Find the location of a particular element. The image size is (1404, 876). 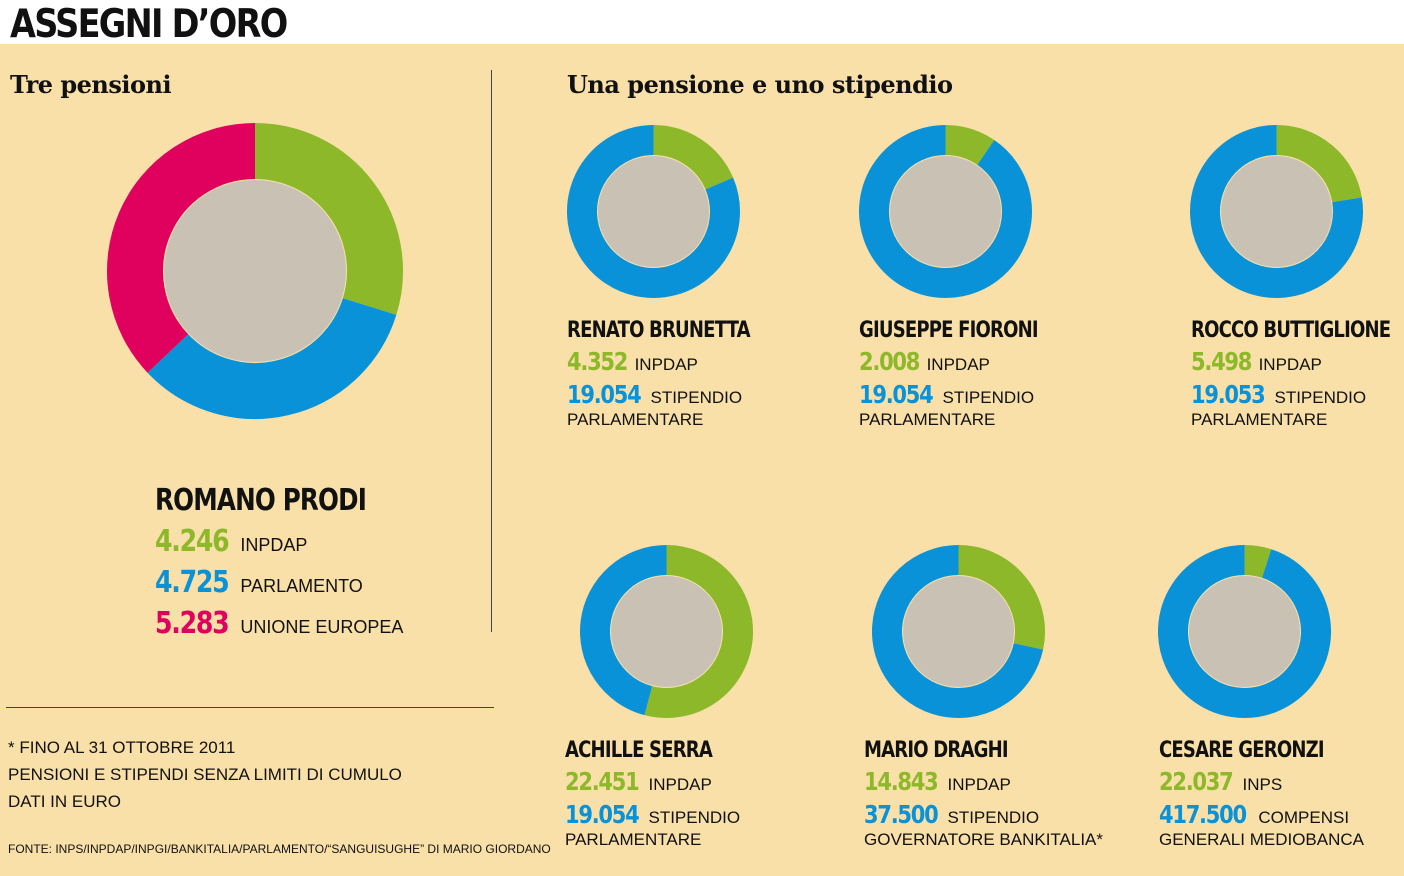

value-row-compensation: 417.500 COMPENSI is located at coordinates (1261, 814).